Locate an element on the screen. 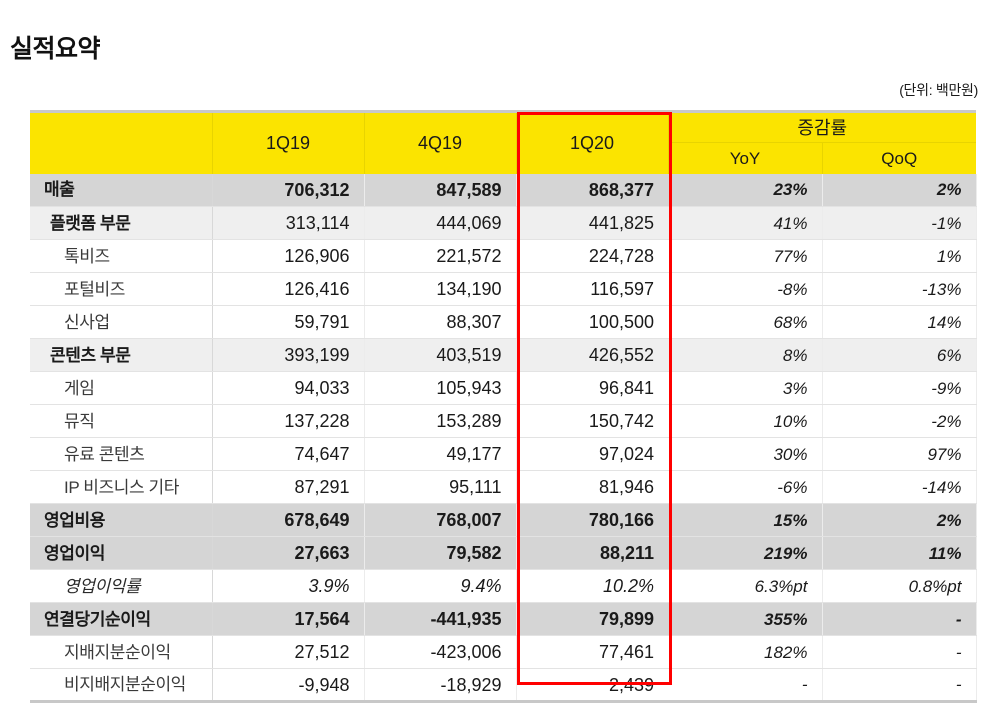 The image size is (1000, 703). cell-yoy: -8% is located at coordinates (745, 289).